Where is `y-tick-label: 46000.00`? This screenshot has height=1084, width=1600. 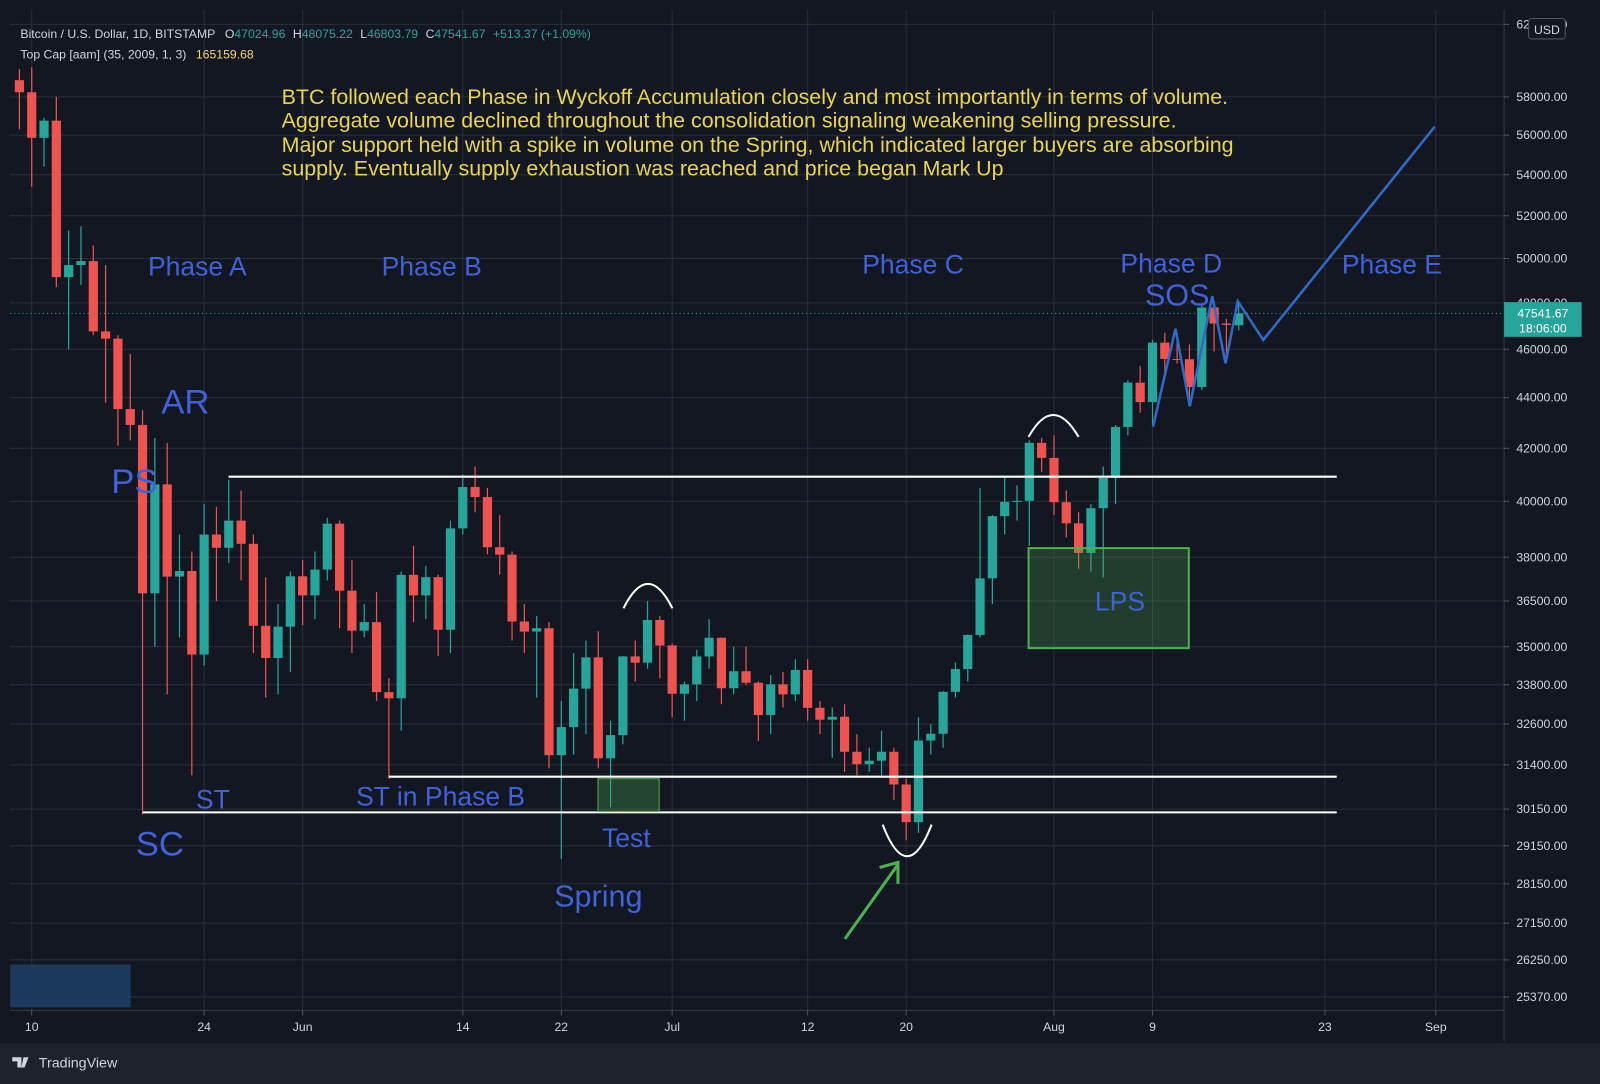
y-tick-label: 46000.00 is located at coordinates (1541, 349).